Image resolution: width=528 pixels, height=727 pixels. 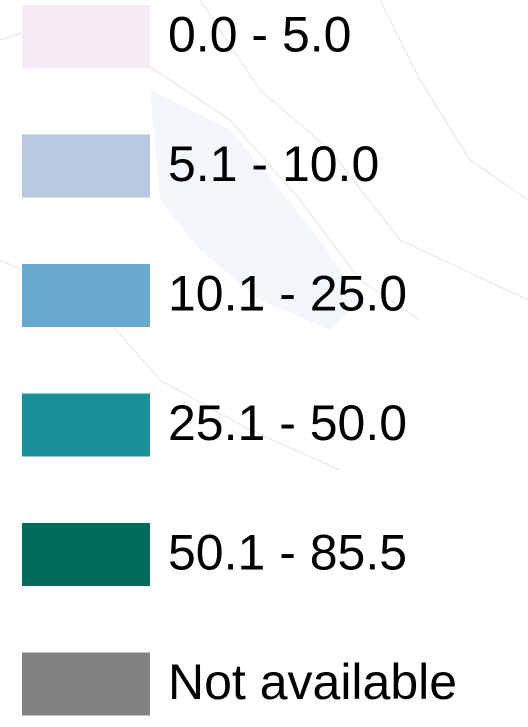 What do you see at coordinates (287, 553) in the screenshot?
I see `legend-label: 50.1 - 85.5` at bounding box center [287, 553].